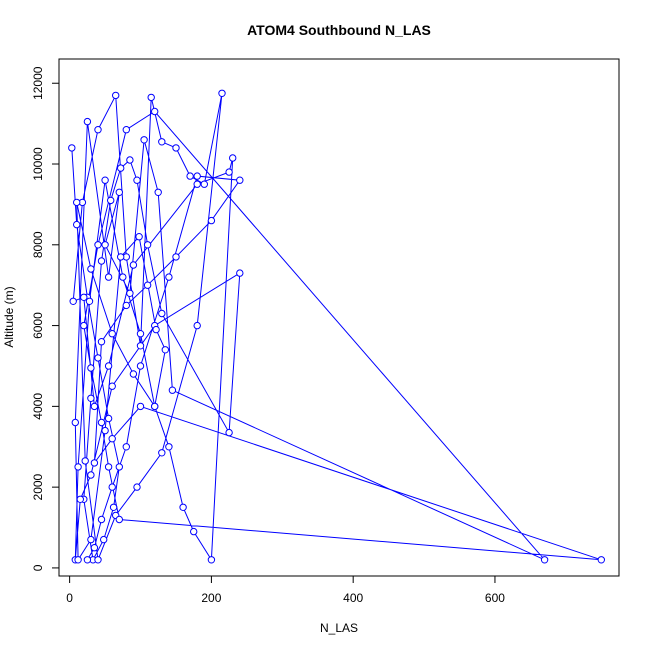 This screenshot has width=650, height=650. I want to click on y-tick-label: 0, so click(38, 567).